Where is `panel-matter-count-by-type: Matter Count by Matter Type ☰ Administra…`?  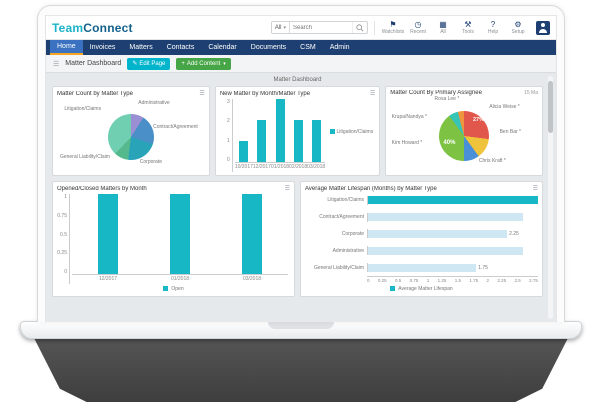 panel-matter-count-by-type: Matter Count by Matter Type ☰ Administra… is located at coordinates (131, 131).